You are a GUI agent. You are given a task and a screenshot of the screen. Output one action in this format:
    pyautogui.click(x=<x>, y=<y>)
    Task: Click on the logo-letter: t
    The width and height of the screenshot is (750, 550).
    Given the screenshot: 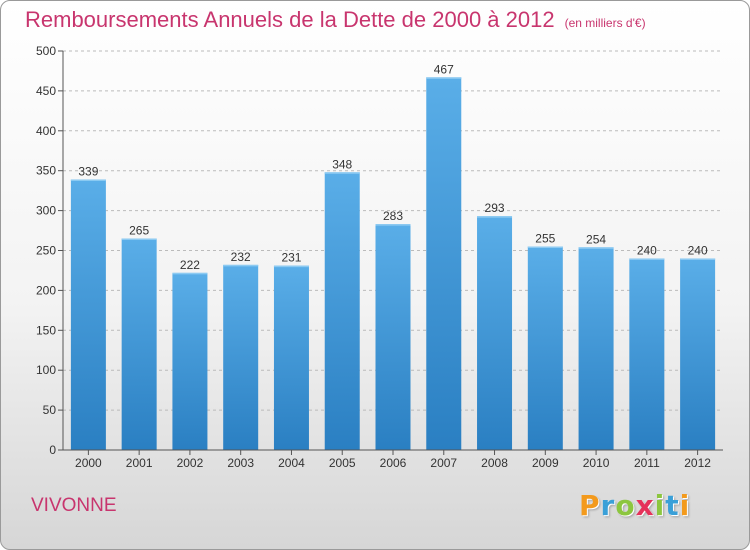 What is the action you would take?
    pyautogui.click(x=672, y=505)
    